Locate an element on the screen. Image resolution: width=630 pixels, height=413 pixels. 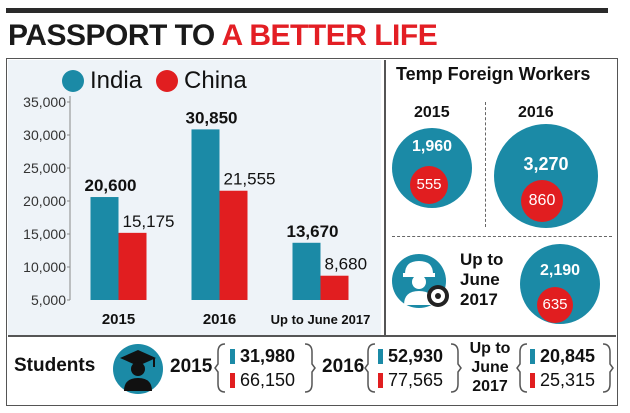
data-label-india-2: 13,670 is located at coordinates (313, 231).